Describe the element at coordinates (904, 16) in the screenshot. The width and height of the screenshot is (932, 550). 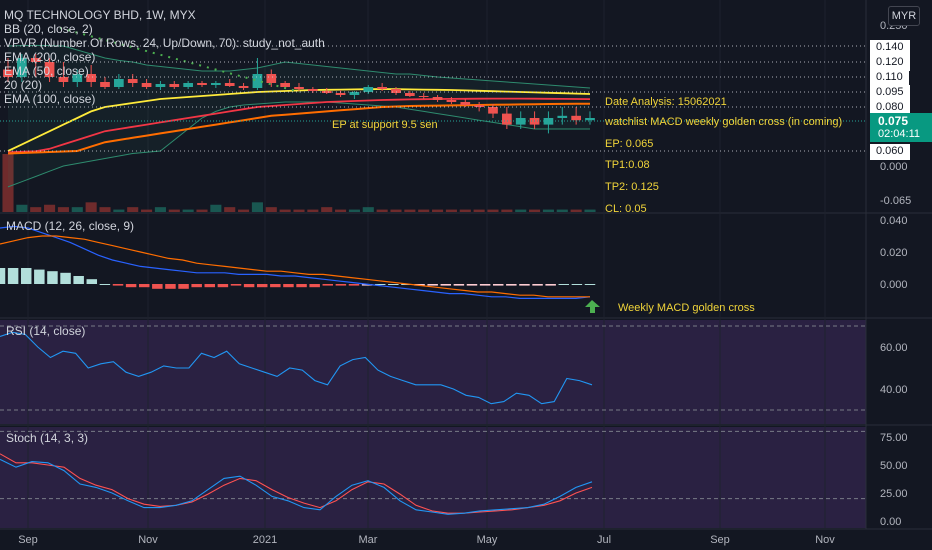
I see `currency-button: MYR` at that location.